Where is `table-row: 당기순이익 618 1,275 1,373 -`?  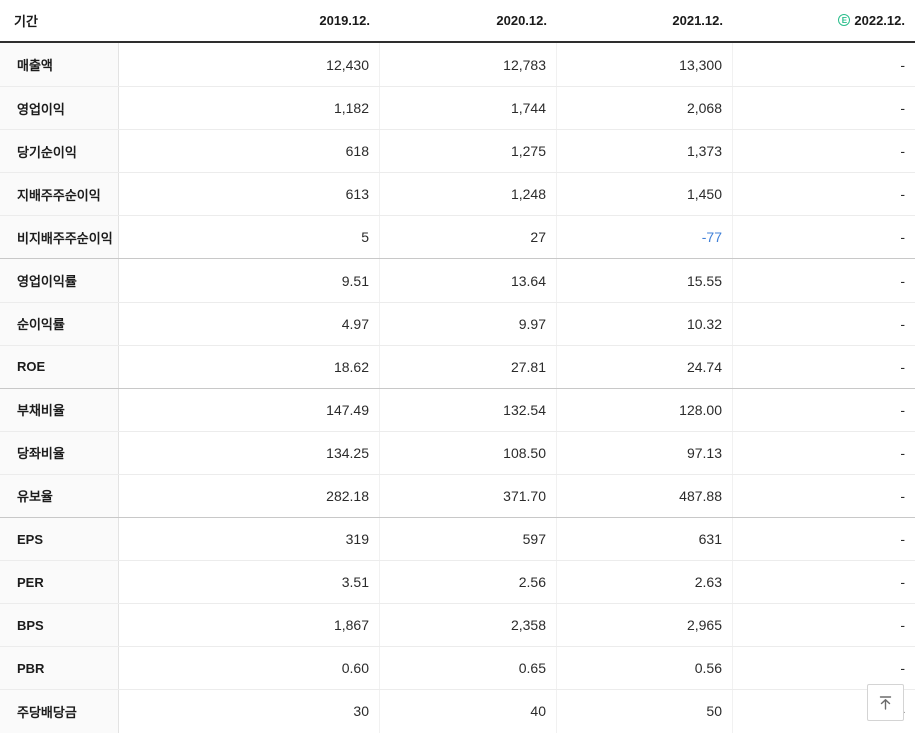
table-row: 당기순이익 618 1,275 1,373 - is located at coordinates (457, 151).